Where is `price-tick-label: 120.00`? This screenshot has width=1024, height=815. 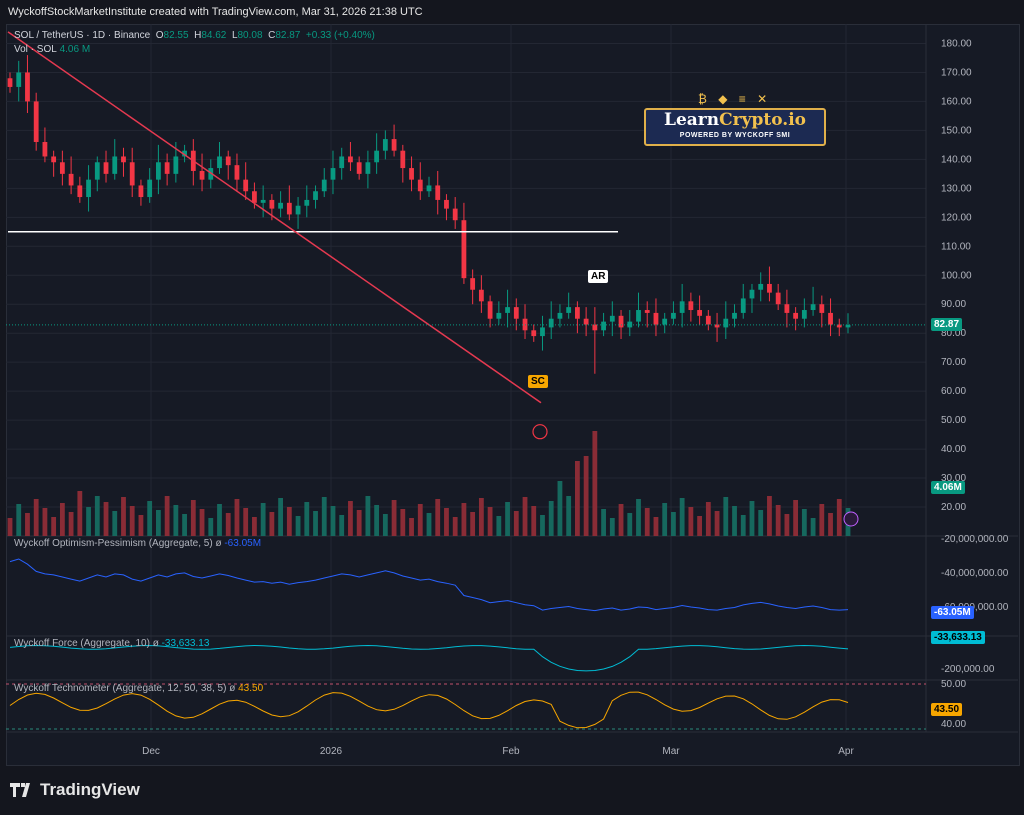
price-tick-label: 120.00 is located at coordinates (956, 217).